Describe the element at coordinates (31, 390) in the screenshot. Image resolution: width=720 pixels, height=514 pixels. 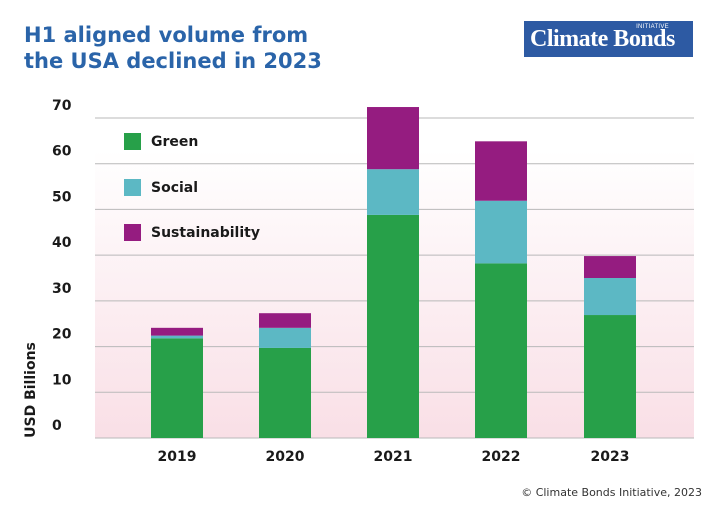
I see `y-axis-label: USD Billions` at that location.